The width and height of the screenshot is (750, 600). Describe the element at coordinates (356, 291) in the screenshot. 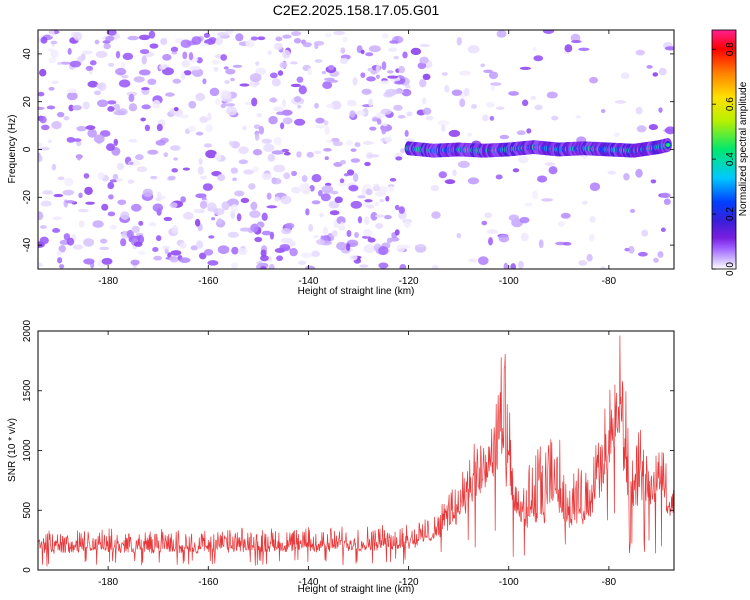

I see `spectrogram-x-label: Height of straight line (km)` at that location.